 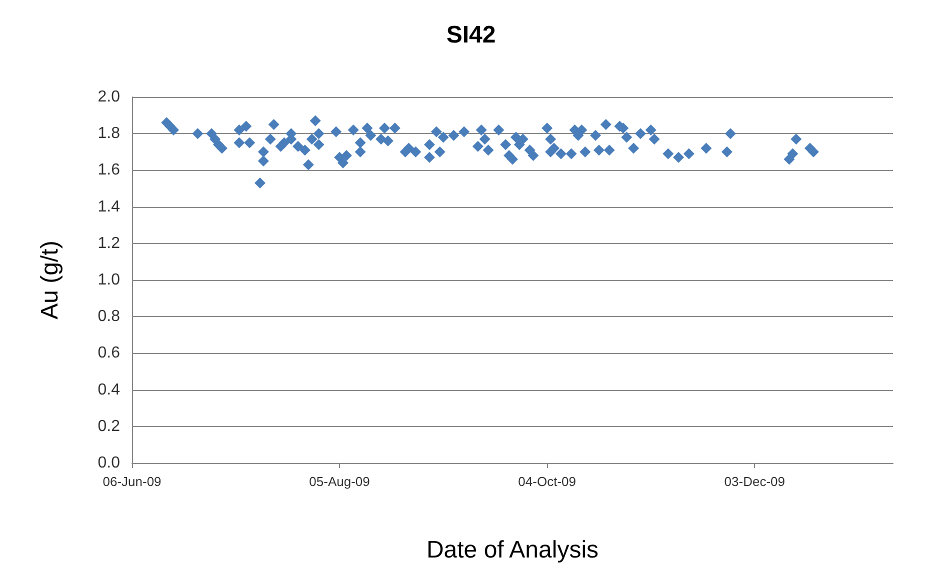 I want to click on x-tick-label: 04-Oct-09, so click(x=547, y=481).